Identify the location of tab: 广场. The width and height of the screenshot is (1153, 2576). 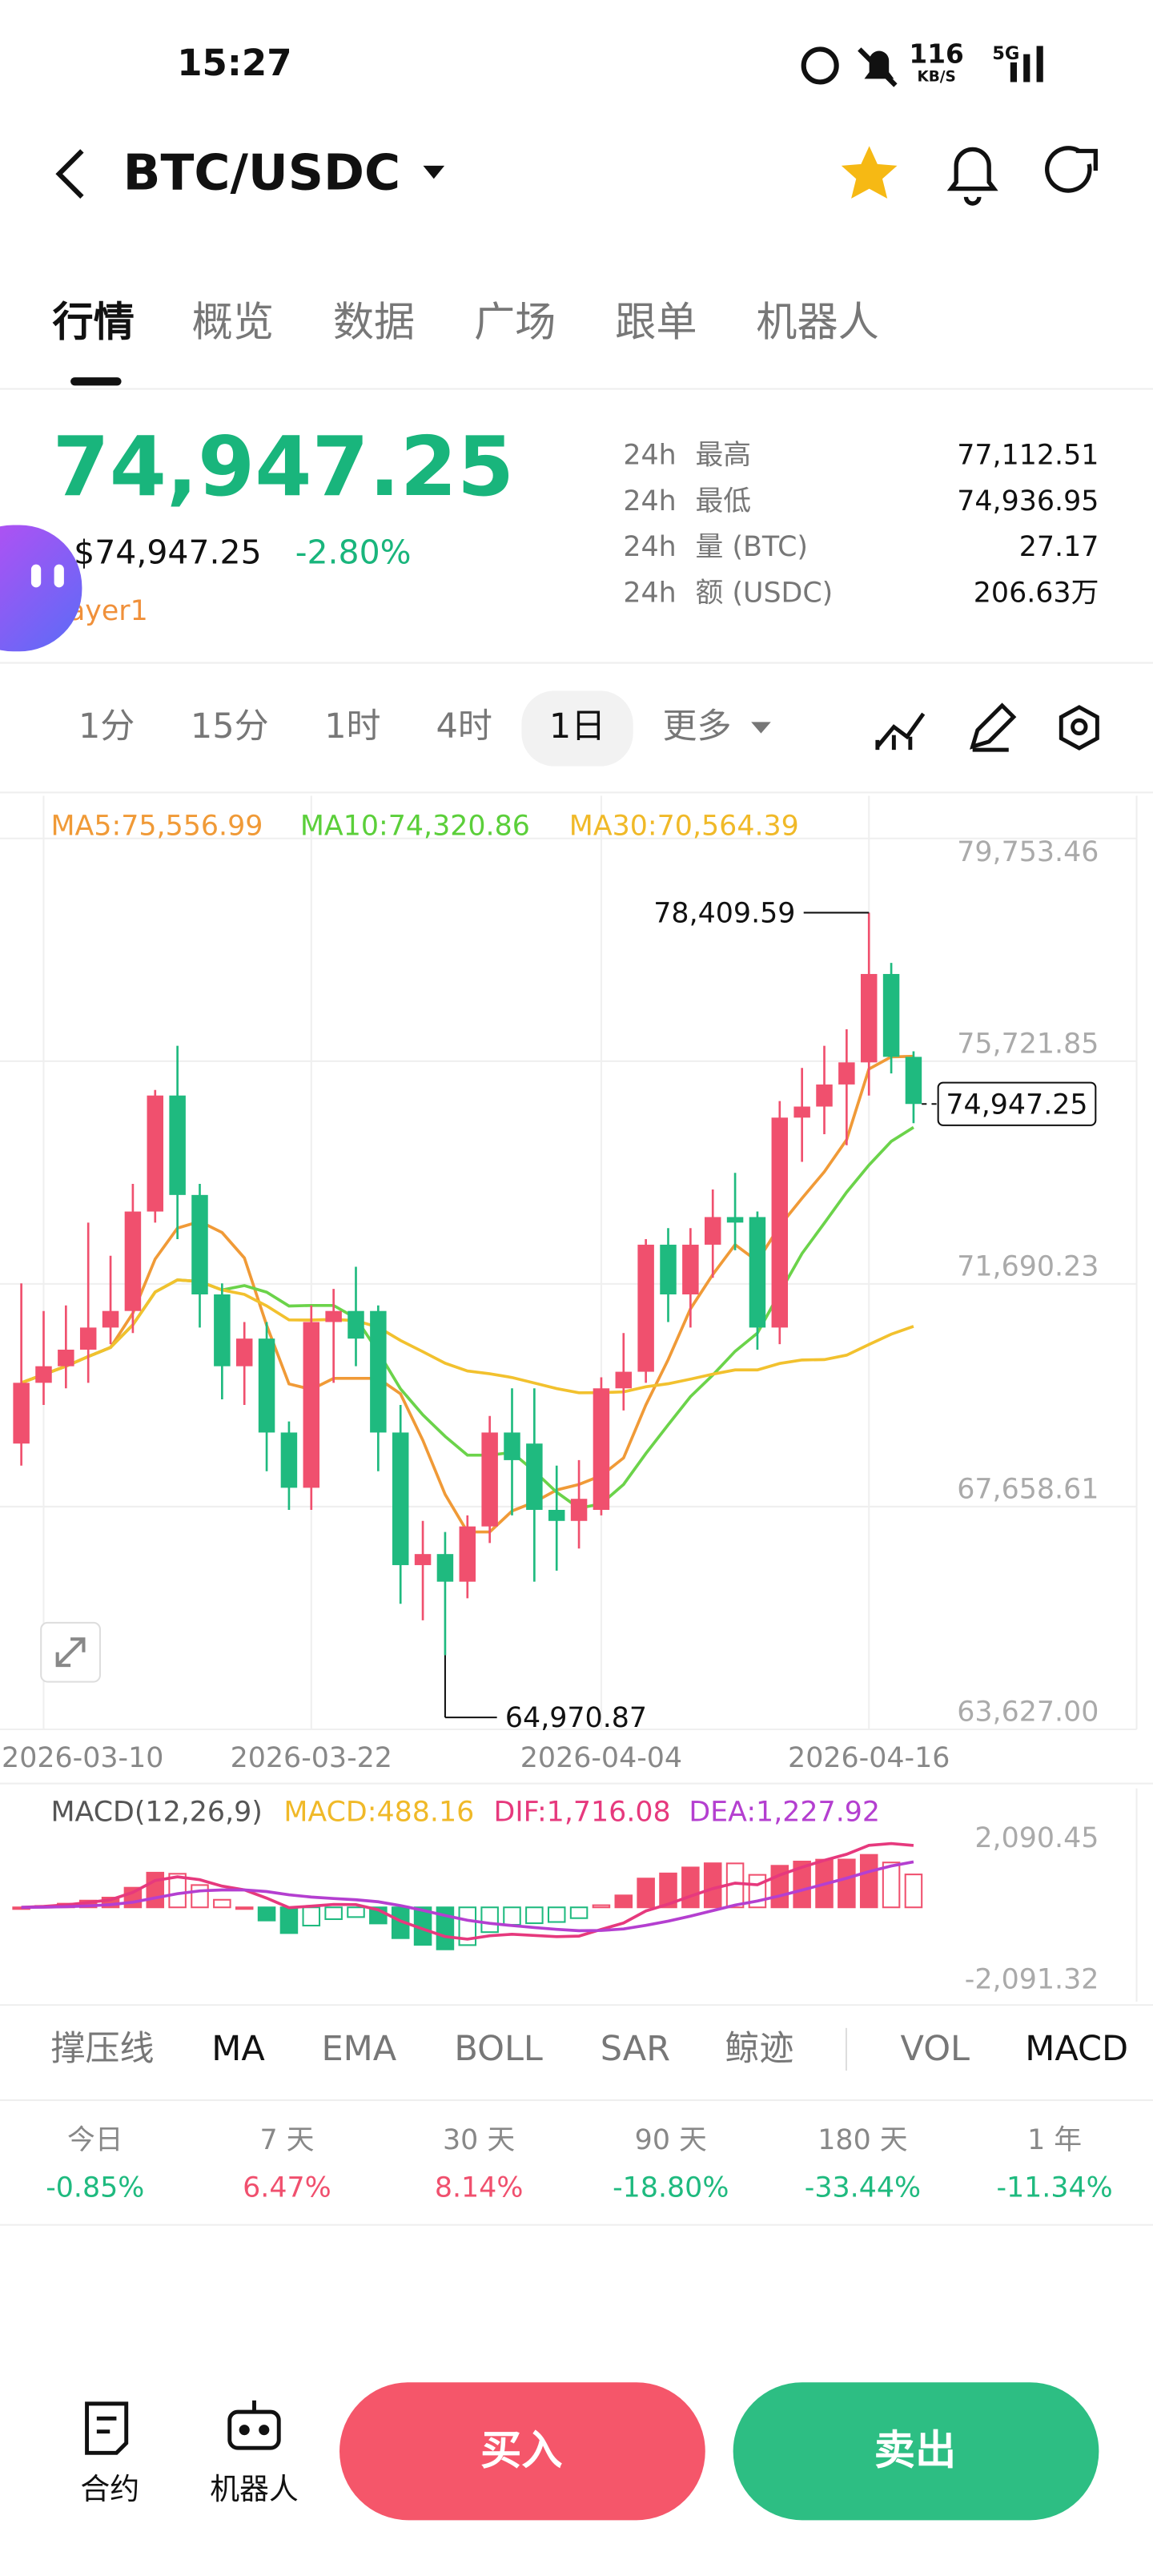
(515, 323).